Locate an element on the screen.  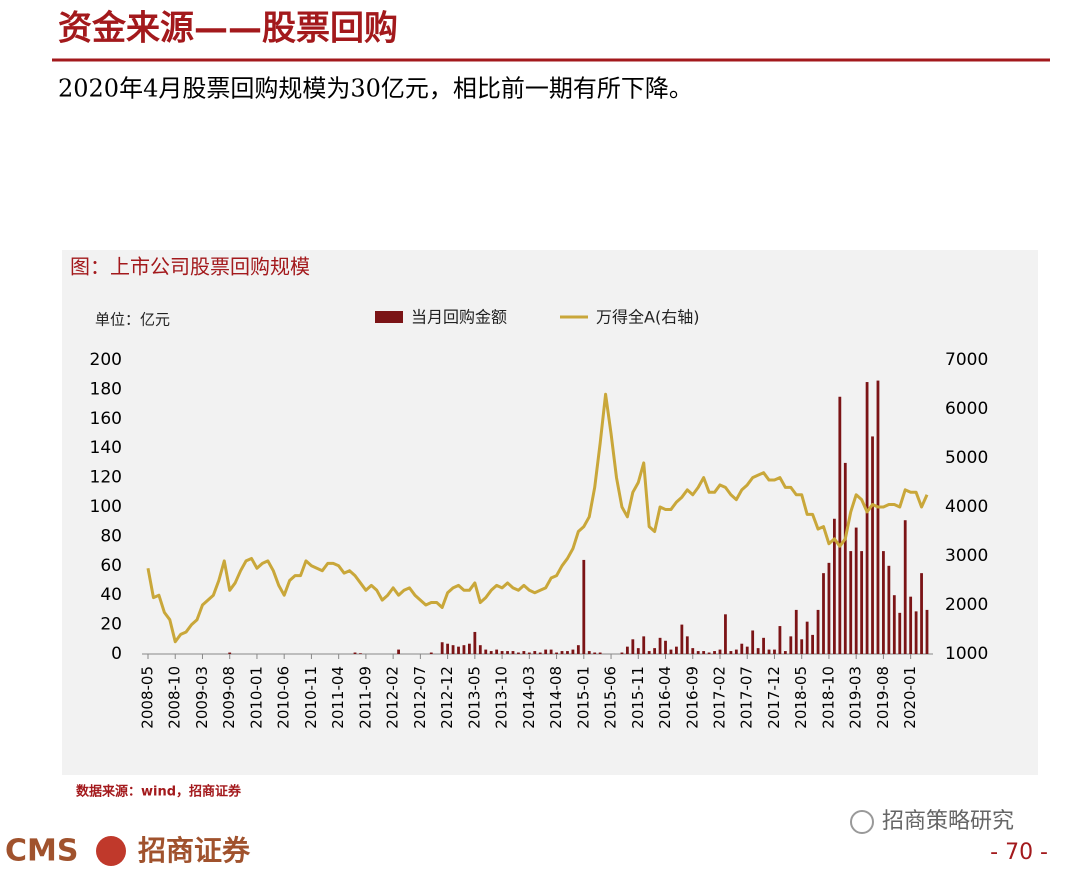
x-tick-label: 2014-03 is located at coordinates (529, 697).